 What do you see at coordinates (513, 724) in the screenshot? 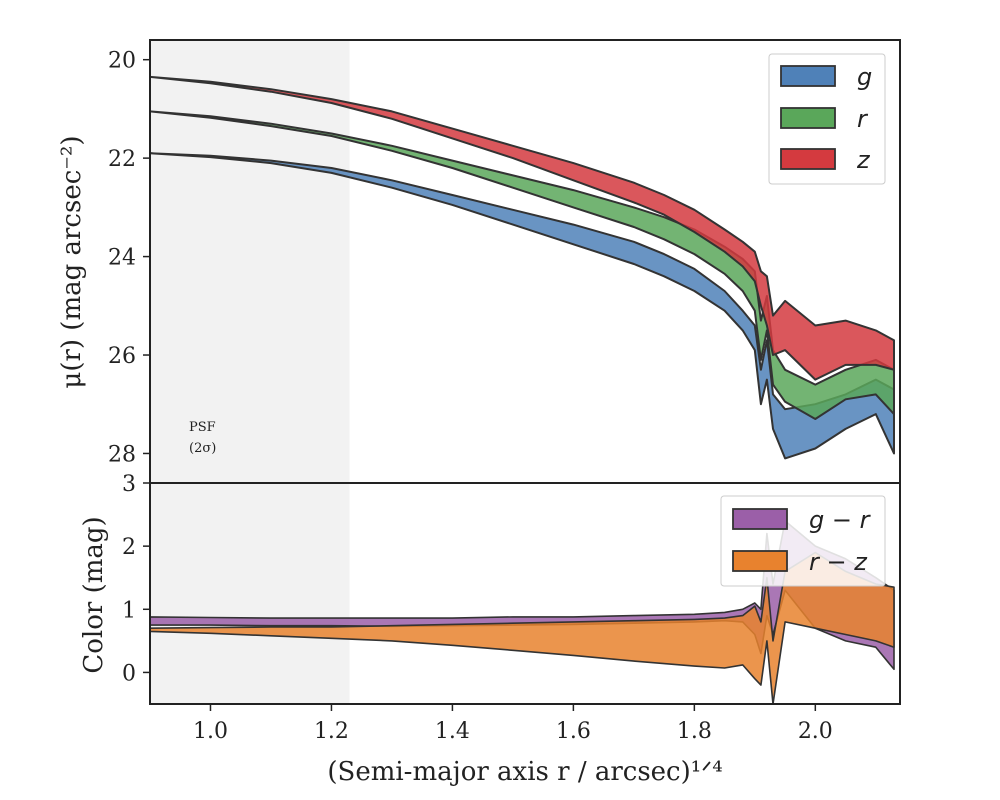
I see `bottom-x-ticks: 1.0 1.2 1.4 1.6 1.8 2.0` at bounding box center [513, 724].